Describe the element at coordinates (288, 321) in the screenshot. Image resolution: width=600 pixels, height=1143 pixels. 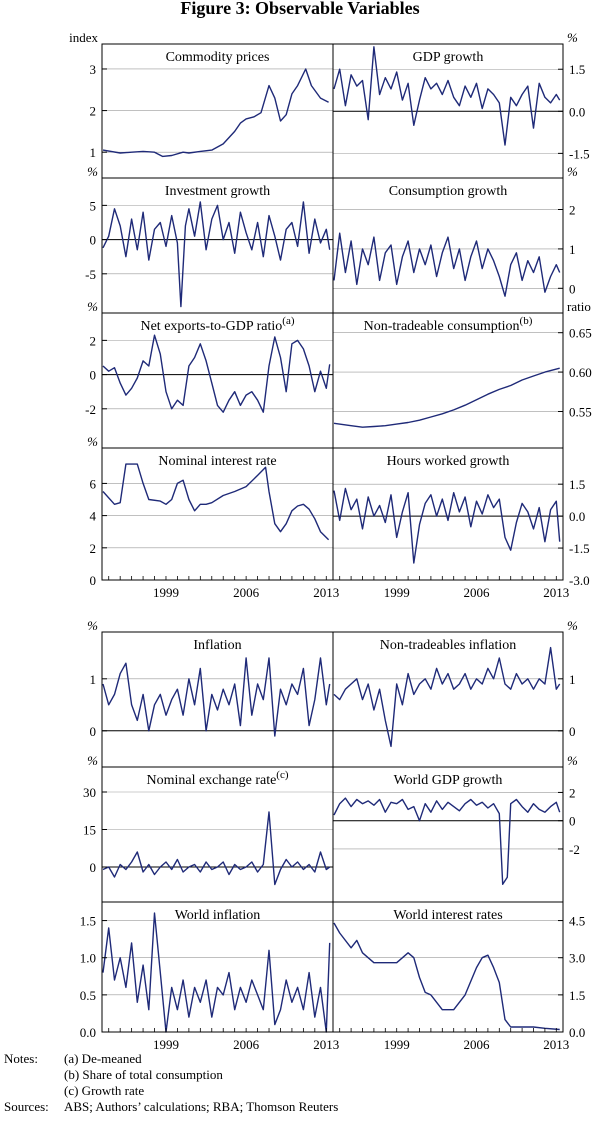
I see `title-note: (a)` at that location.